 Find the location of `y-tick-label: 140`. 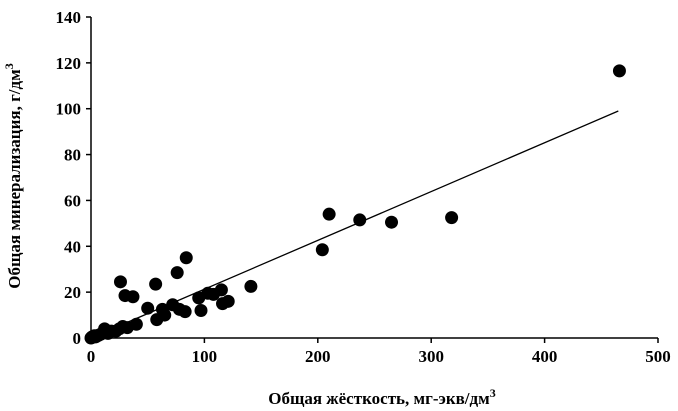

y-tick-label: 140 is located at coordinates (69, 17).